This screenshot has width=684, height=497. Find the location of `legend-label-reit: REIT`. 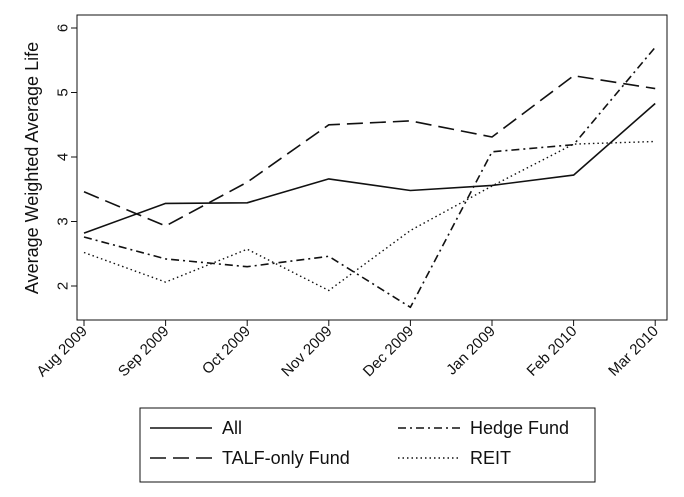

legend-label-reit: REIT is located at coordinates (490, 458).